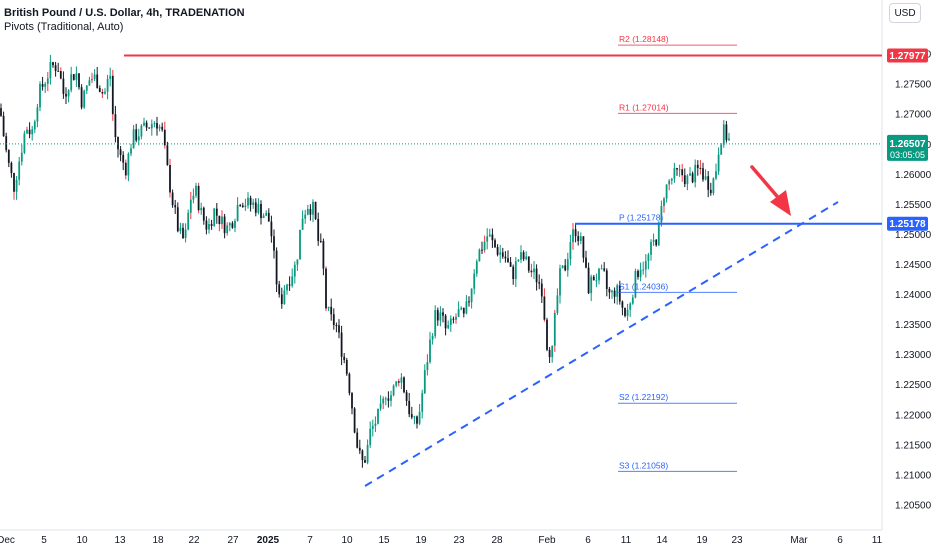 Image resolution: width=932 pixels, height=550 pixels. Describe the element at coordinates (907, 56) in the screenshot. I see `price-tag-label: 1.27977` at that location.